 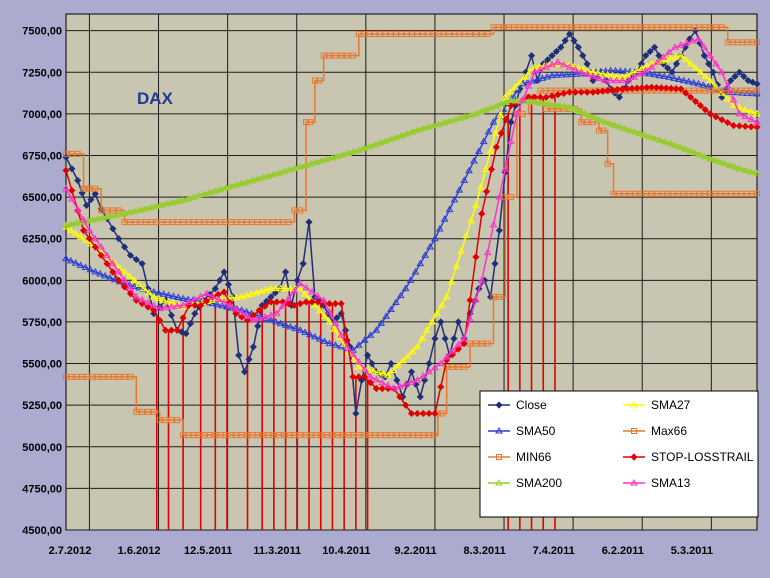 What do you see at coordinates (655, 431) in the screenshot?
I see `legend-entry: Max66` at bounding box center [655, 431].